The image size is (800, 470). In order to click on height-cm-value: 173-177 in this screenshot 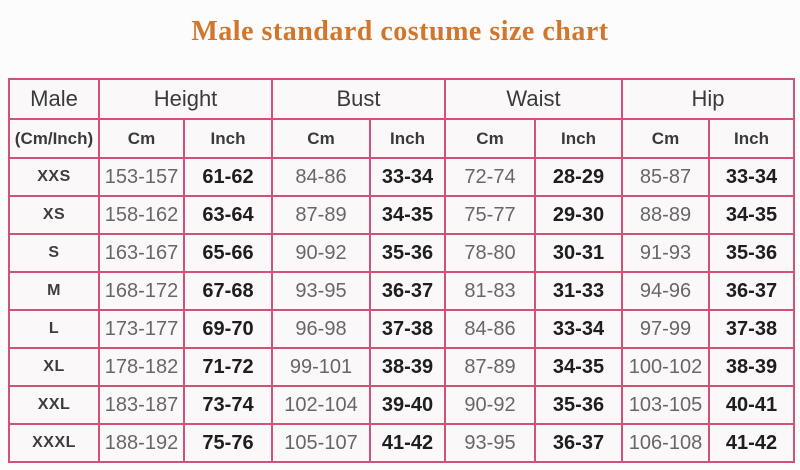, I will do `click(141, 329)`.